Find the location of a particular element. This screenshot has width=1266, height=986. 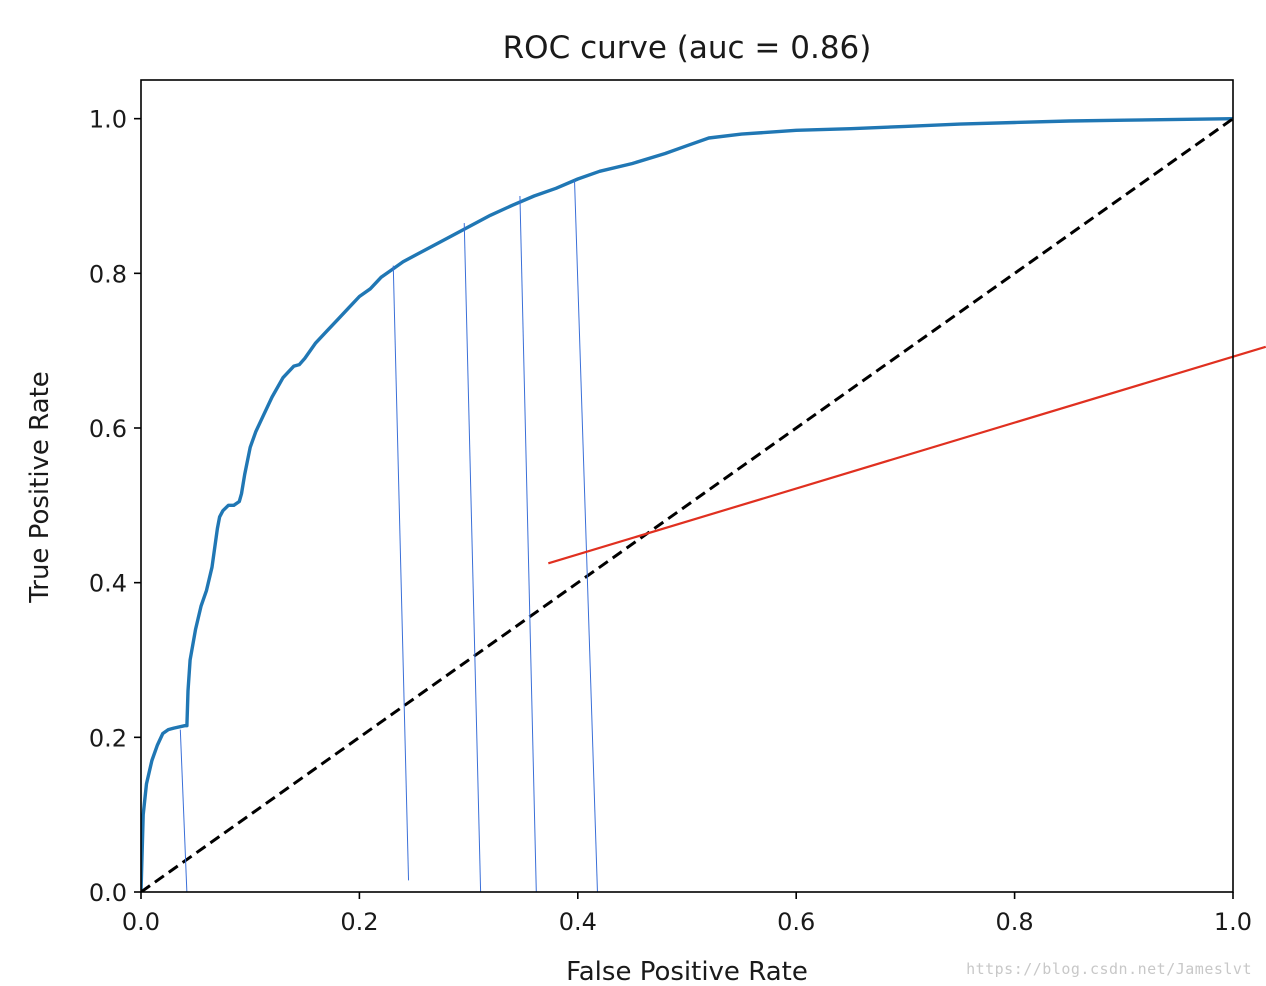

x-tick-label: 0.0 is located at coordinates (141, 922).